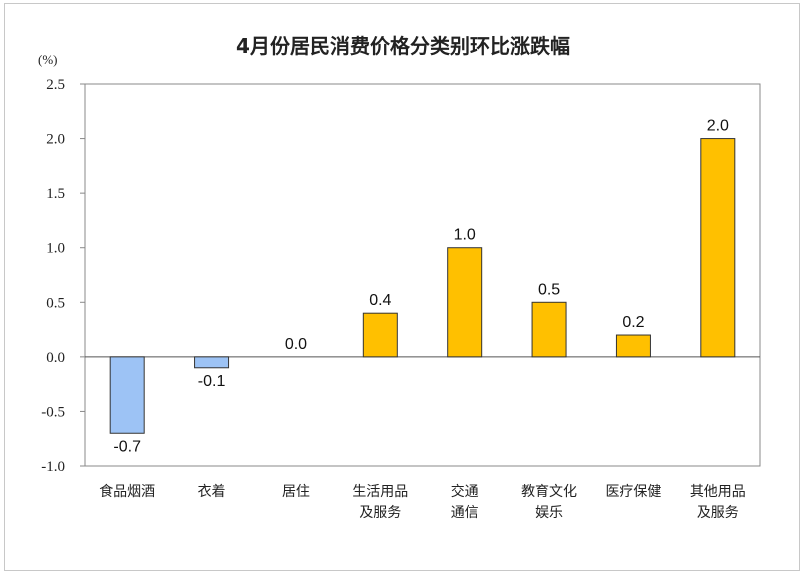 This screenshot has height=577, width=806. Describe the element at coordinates (633, 322) in the screenshot. I see `data-label: 0.2` at that location.